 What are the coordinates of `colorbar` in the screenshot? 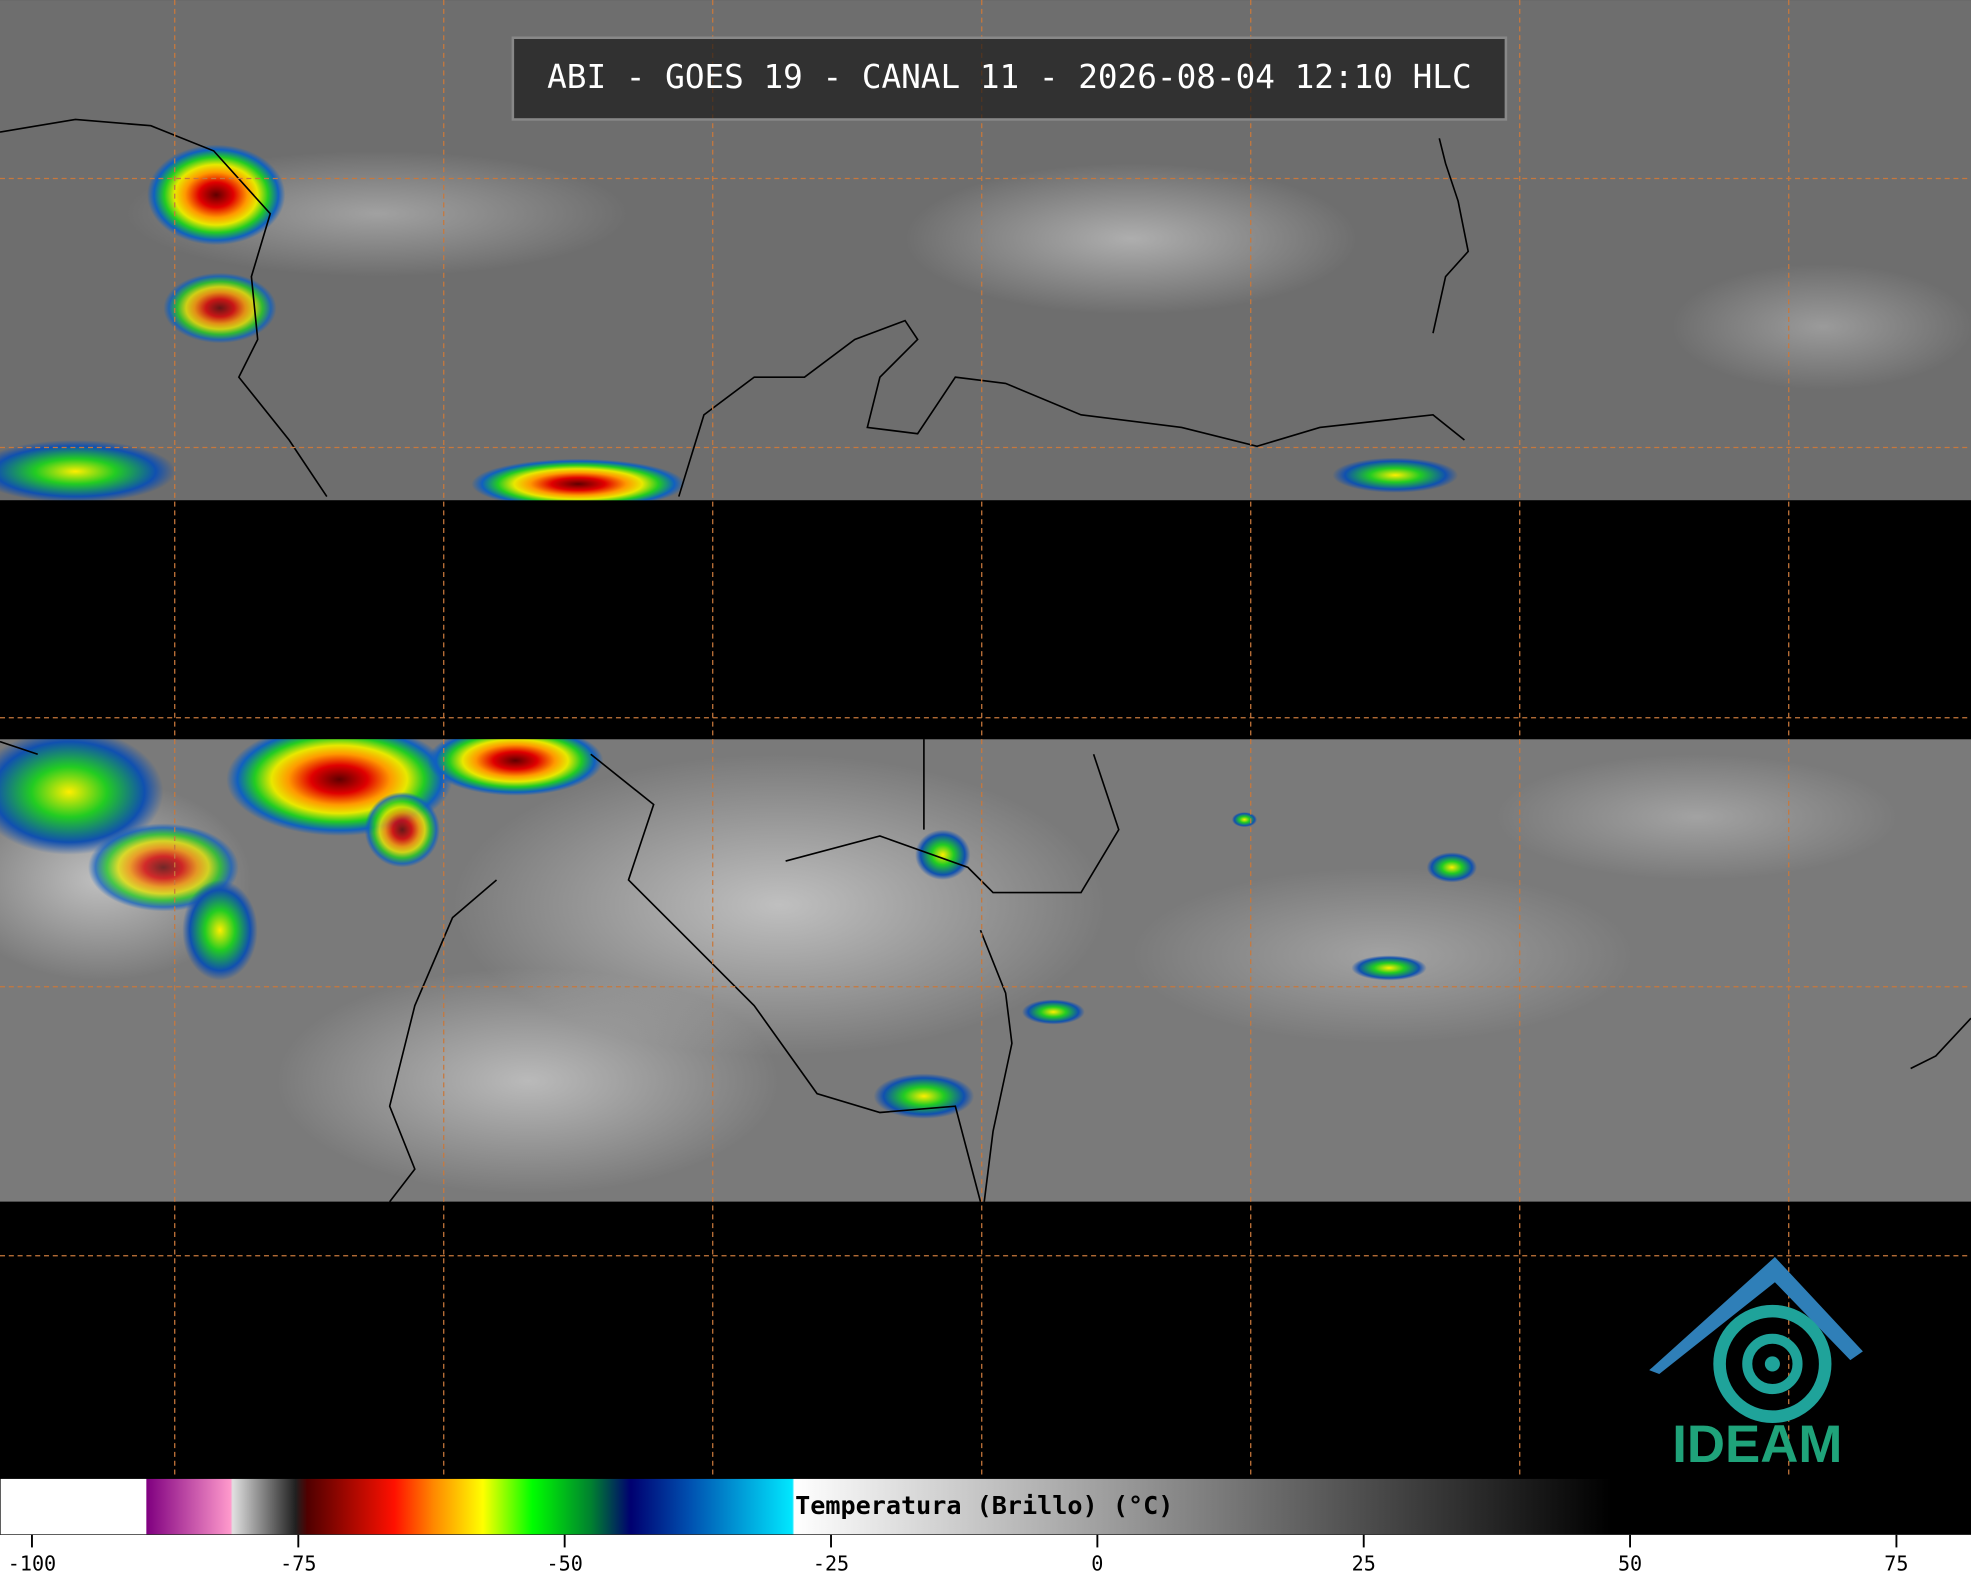 It's located at (985, 1506).